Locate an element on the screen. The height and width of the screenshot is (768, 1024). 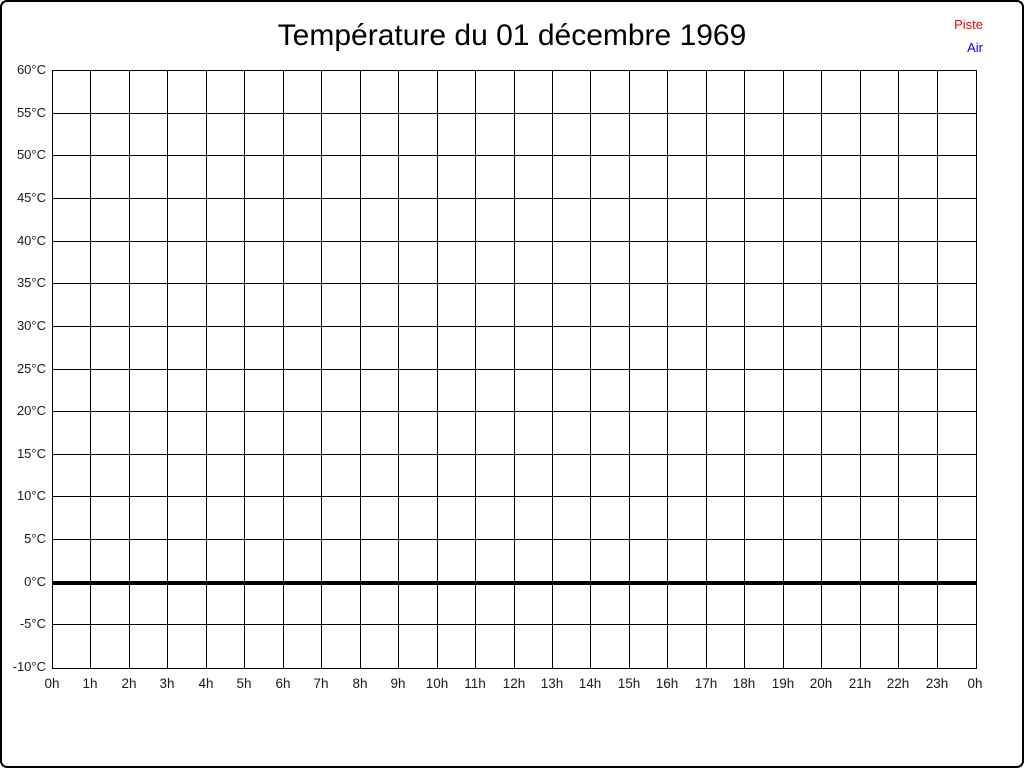
y-tick-label: 45°C is located at coordinates (31, 197).